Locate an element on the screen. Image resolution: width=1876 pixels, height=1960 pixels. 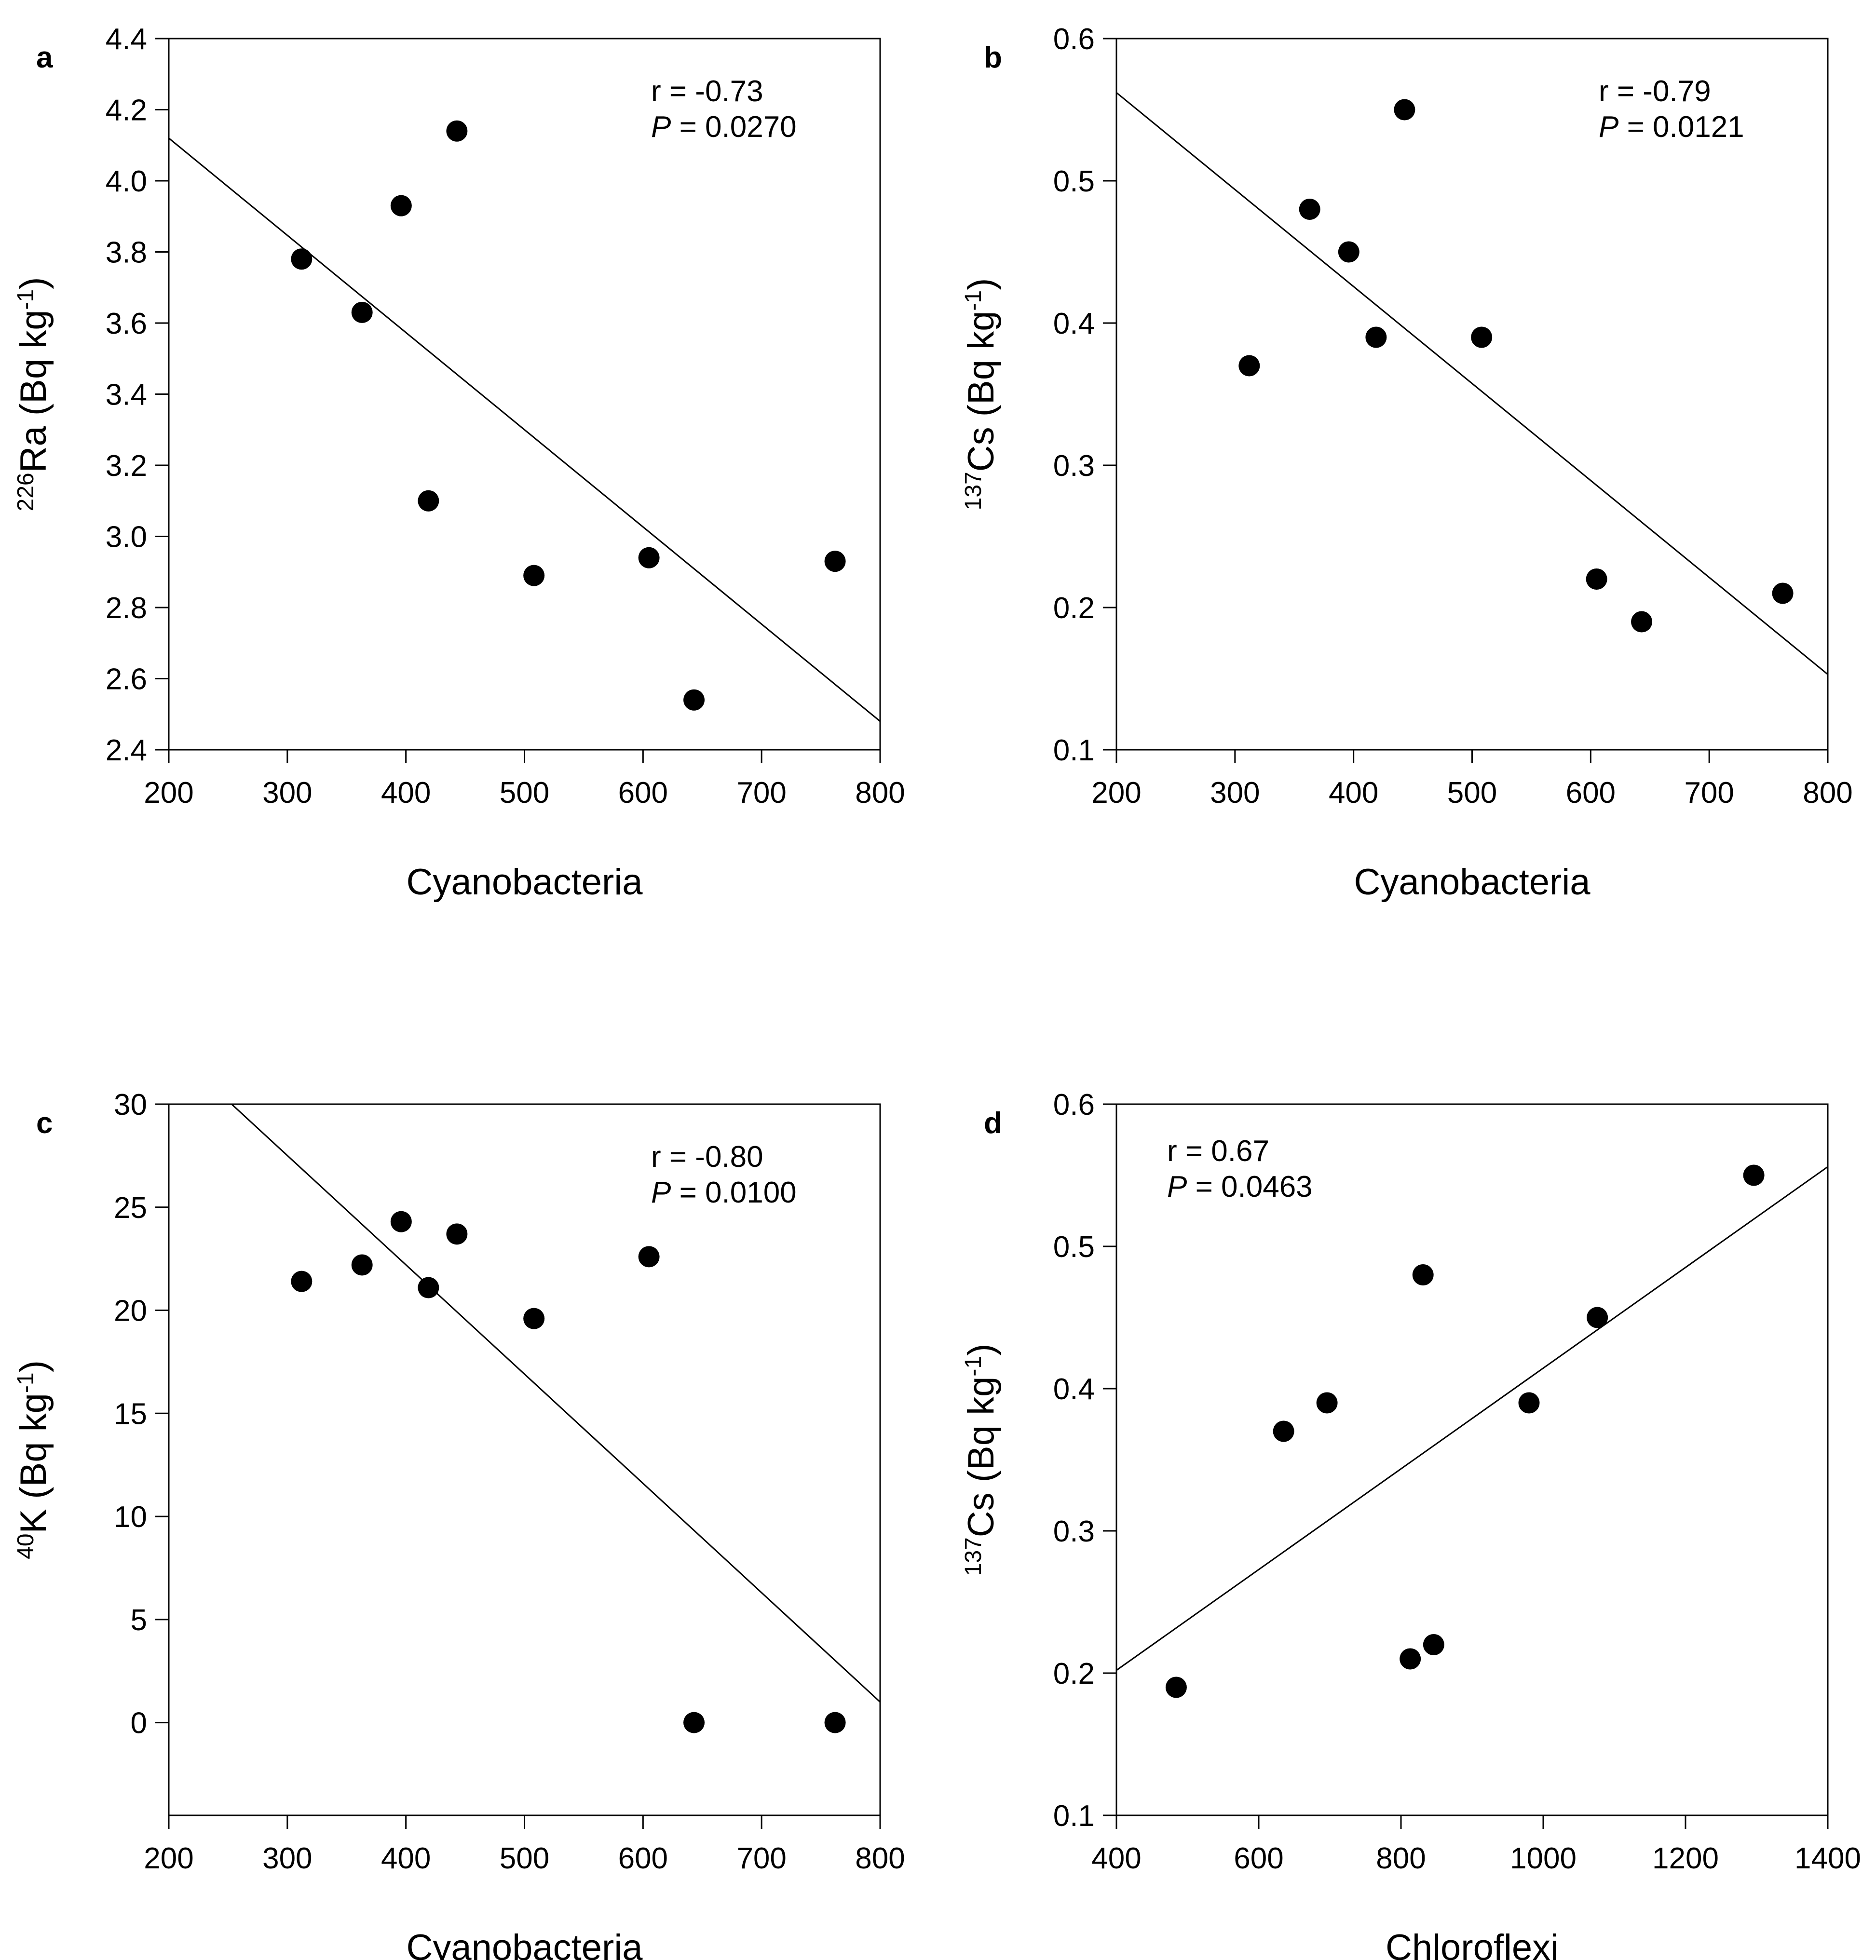
y-tick-label: 4.4 is located at coordinates (126, 39).